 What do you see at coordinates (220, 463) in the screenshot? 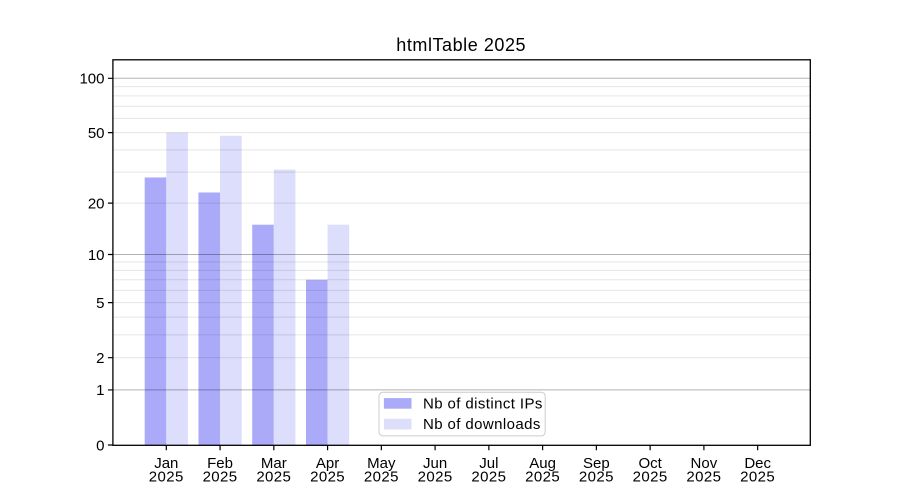
I see `svg-text: Feb` at bounding box center [220, 463].